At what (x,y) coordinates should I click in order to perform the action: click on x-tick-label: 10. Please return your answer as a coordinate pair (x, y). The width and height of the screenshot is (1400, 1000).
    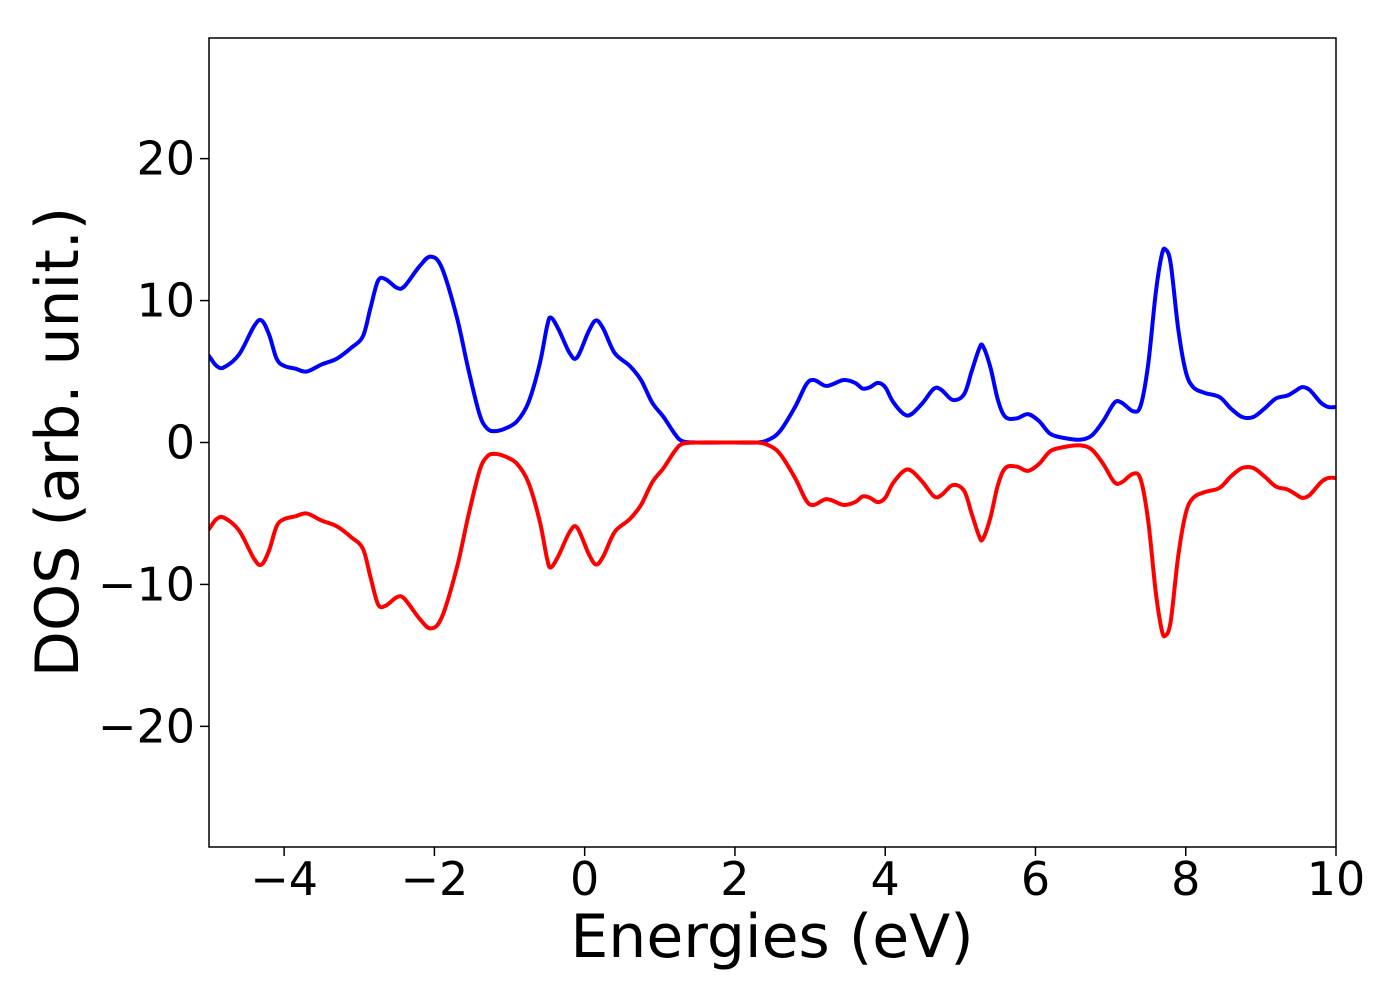
    Looking at the image, I should click on (1336, 879).